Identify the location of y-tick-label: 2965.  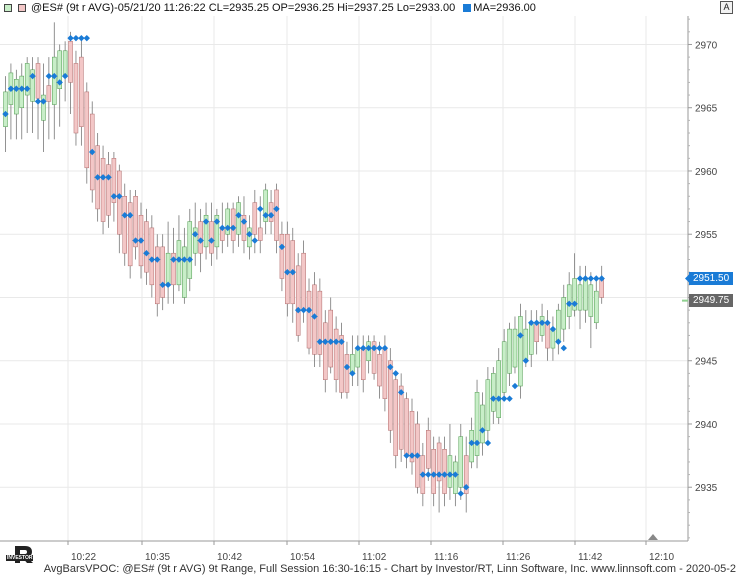
(706, 109).